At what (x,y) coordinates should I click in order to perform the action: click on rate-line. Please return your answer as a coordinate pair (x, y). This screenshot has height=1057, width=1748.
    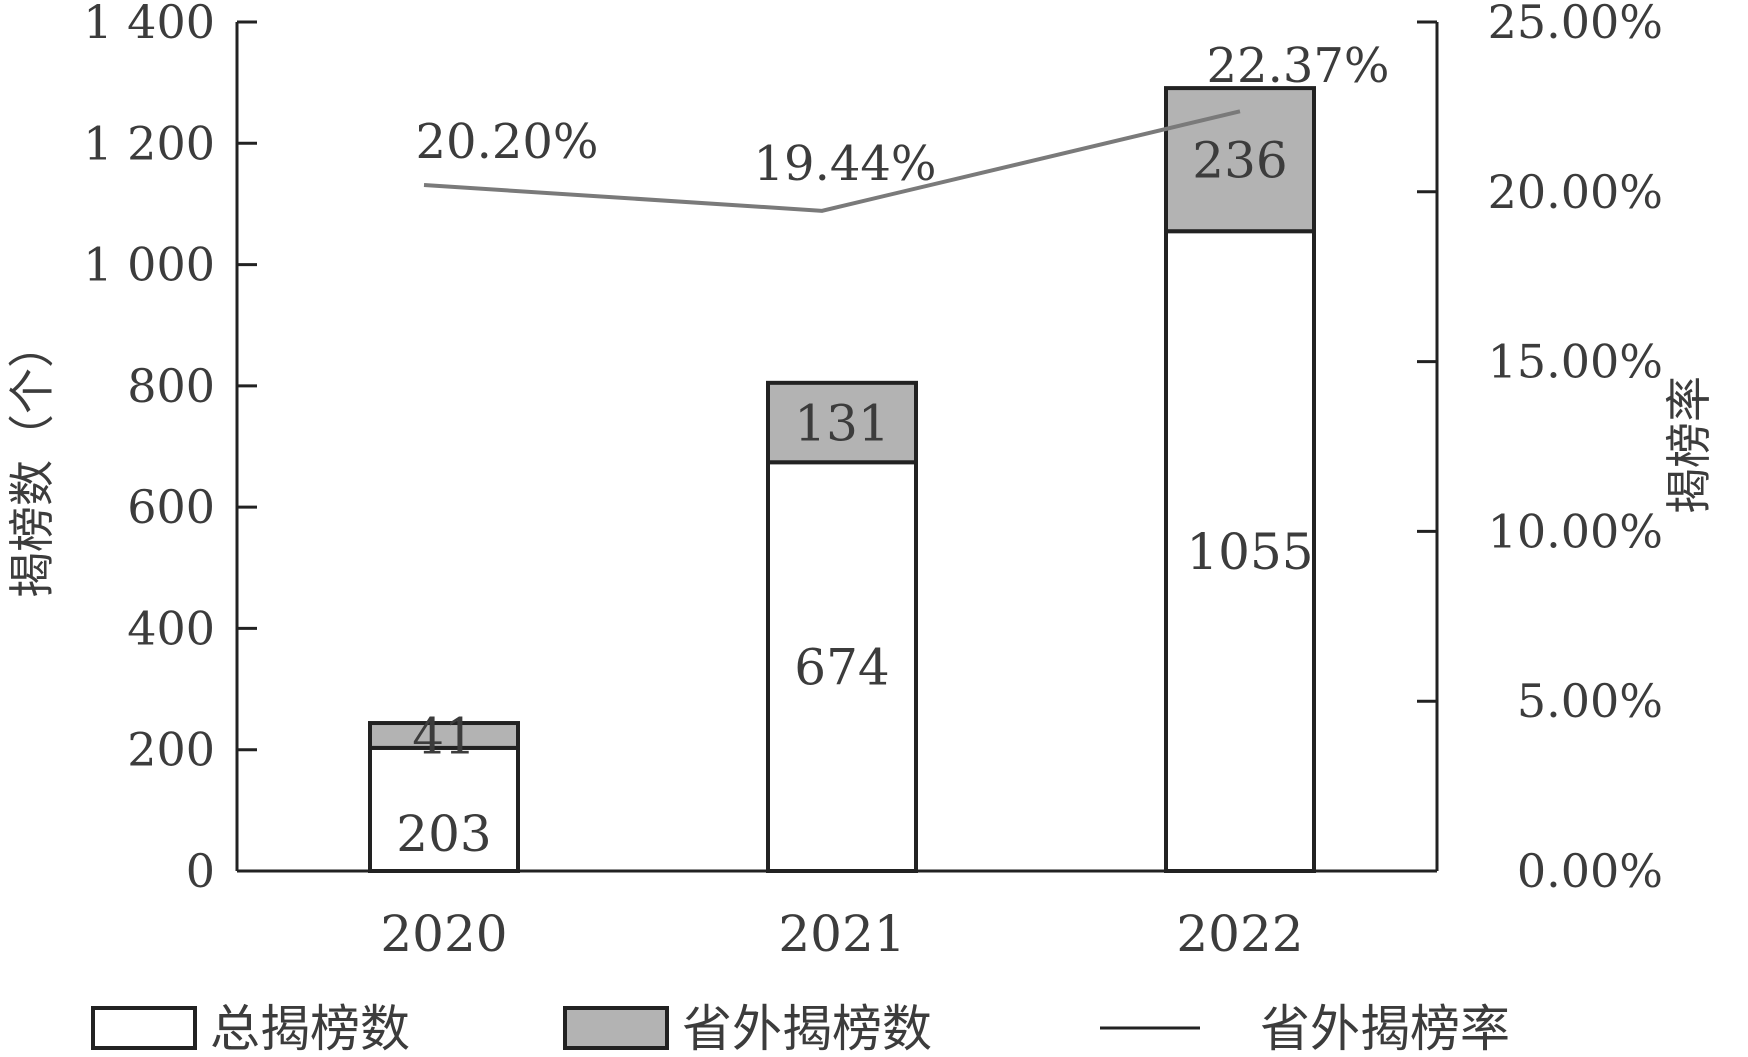
    Looking at the image, I should click on (832, 161).